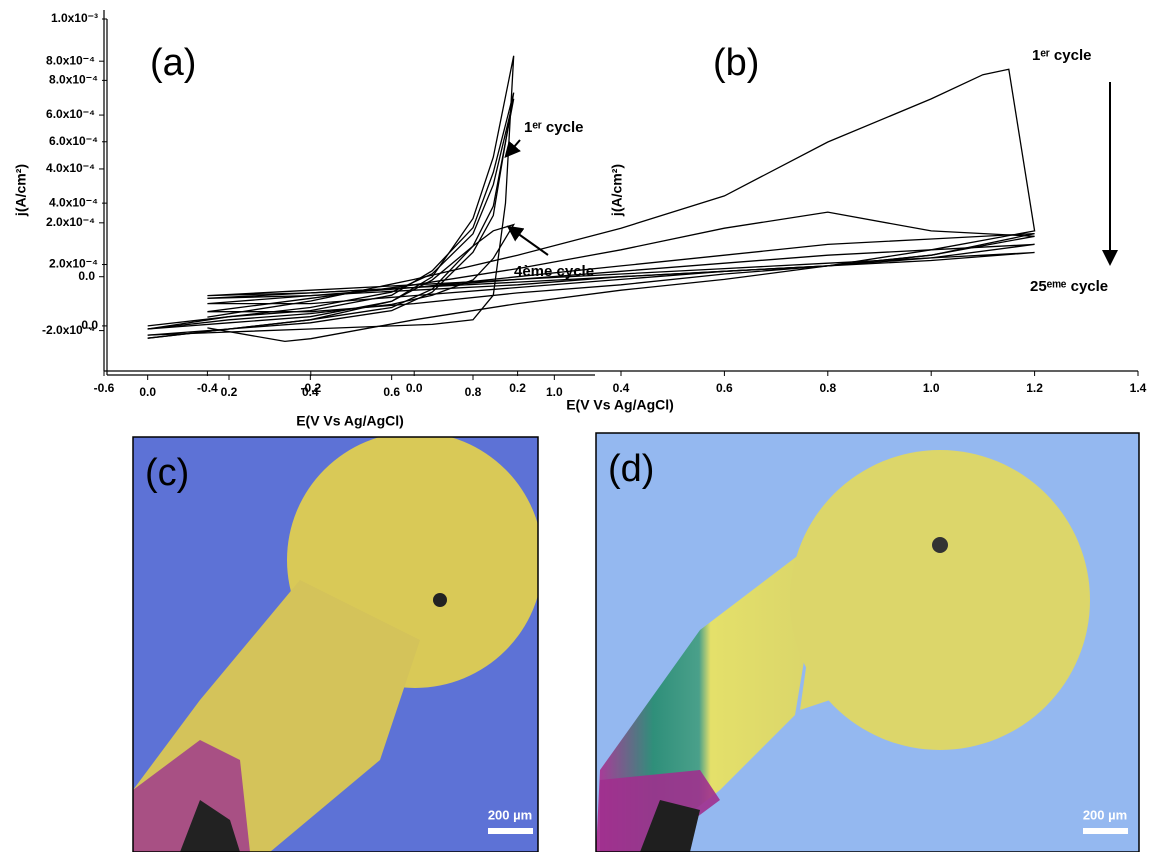 The width and height of the screenshot is (1154, 852). What do you see at coordinates (1069, 286) in the screenshot?
I see `annotation: 25ᵉᵐᵉ cycle` at bounding box center [1069, 286].